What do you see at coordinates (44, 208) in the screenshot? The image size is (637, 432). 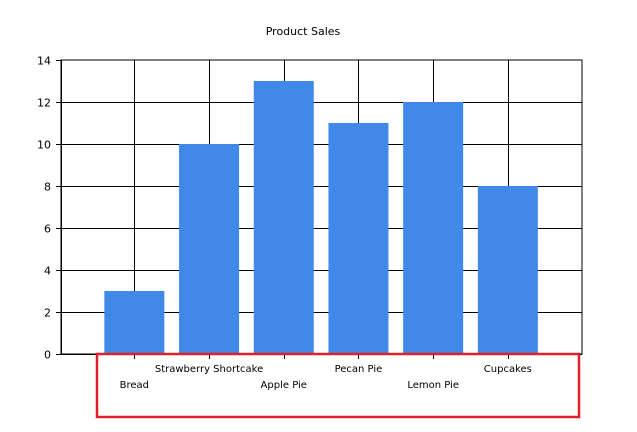 I see `y-axis-tick-labels: 0 2 4 6 8 10 12 14` at bounding box center [44, 208].